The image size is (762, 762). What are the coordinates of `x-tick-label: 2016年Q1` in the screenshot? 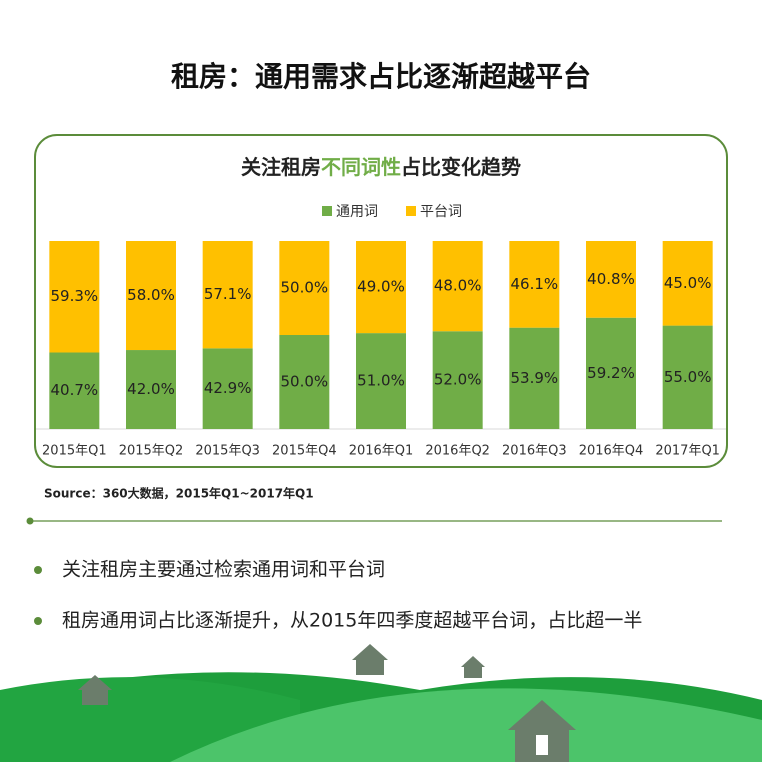 It's located at (381, 451).